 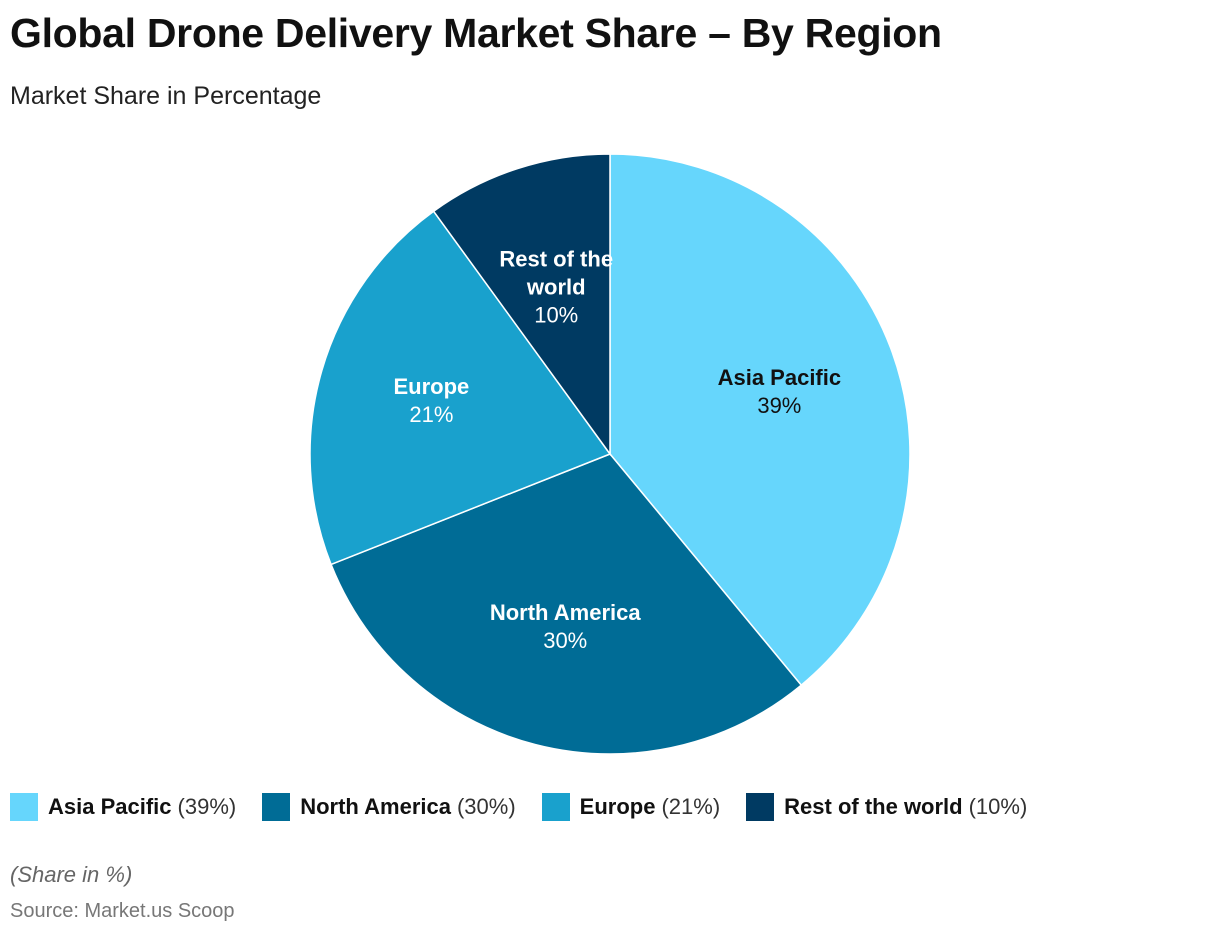 I want to click on legend-item-north-america: North America (30%), so click(x=389, y=807).